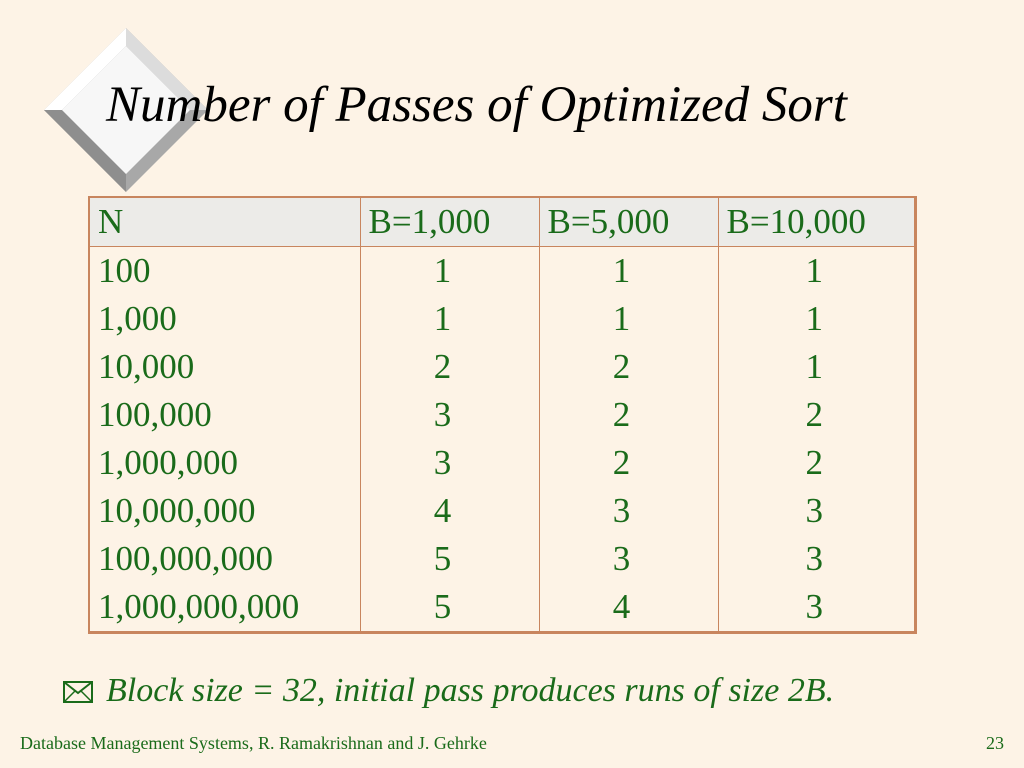 The height and width of the screenshot is (768, 1024). What do you see at coordinates (155, 415) in the screenshot?
I see `cell-n: 100,000` at bounding box center [155, 415].